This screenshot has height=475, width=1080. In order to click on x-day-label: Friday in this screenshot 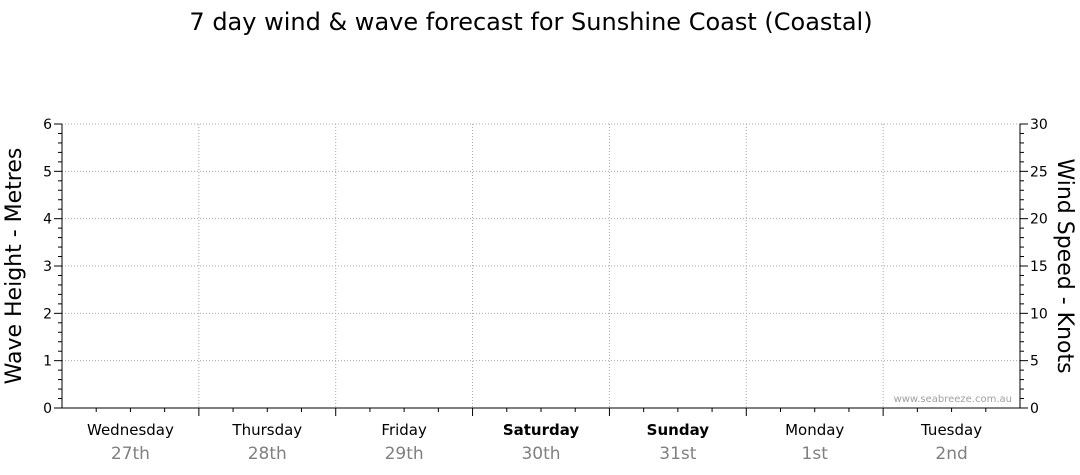, I will do `click(404, 430)`.